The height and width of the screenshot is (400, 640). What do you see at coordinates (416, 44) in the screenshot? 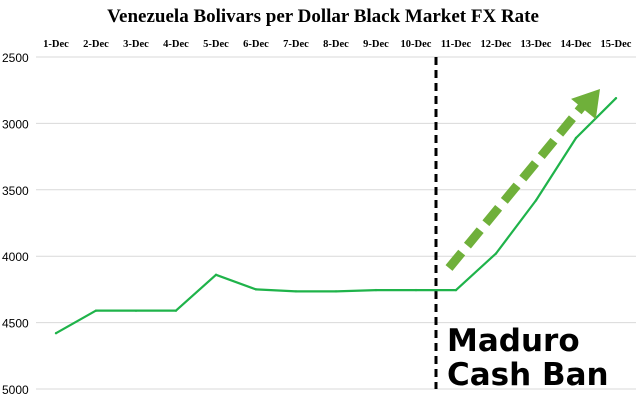
I see `x-category-label: 10-Dec` at bounding box center [416, 44].